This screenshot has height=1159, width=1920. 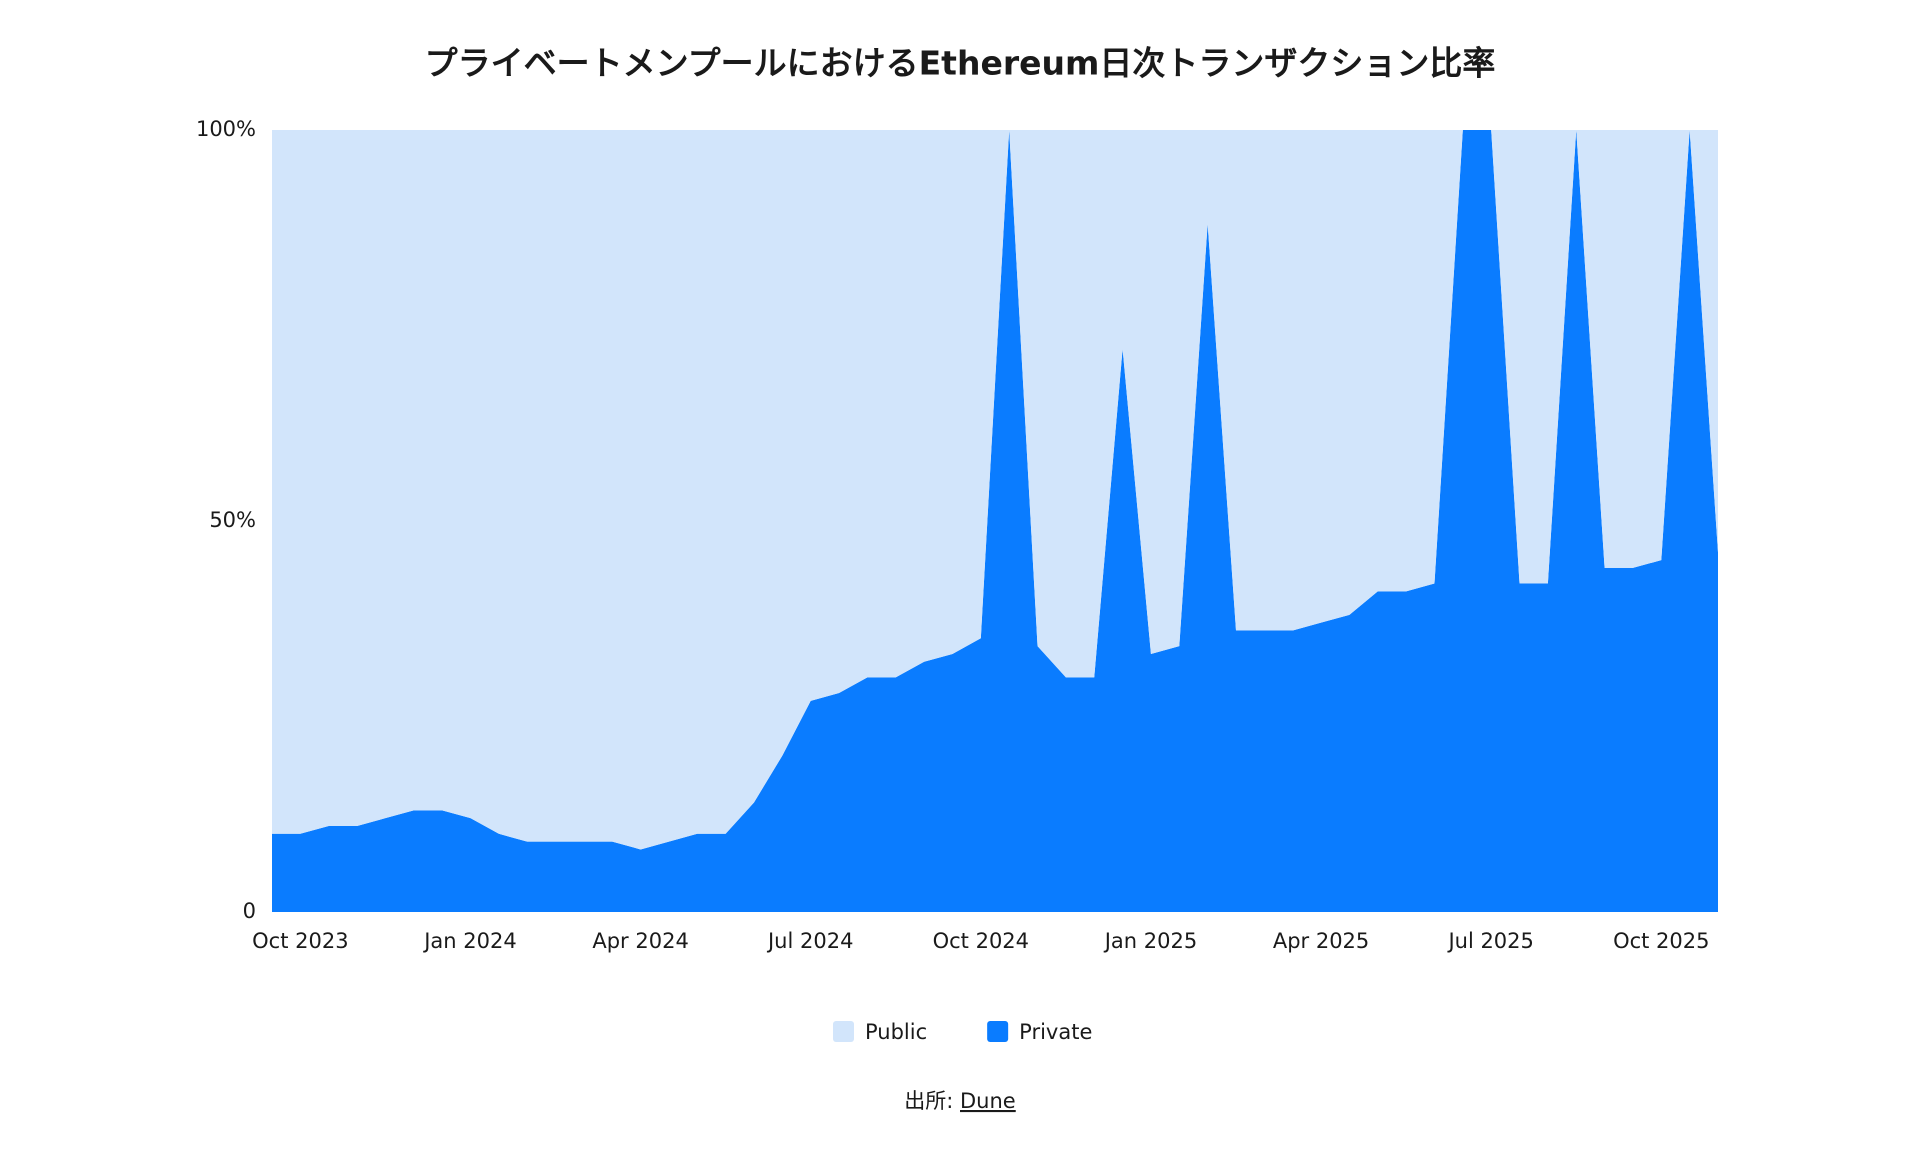 I want to click on y-tick-label: 50%, so click(x=232, y=520).